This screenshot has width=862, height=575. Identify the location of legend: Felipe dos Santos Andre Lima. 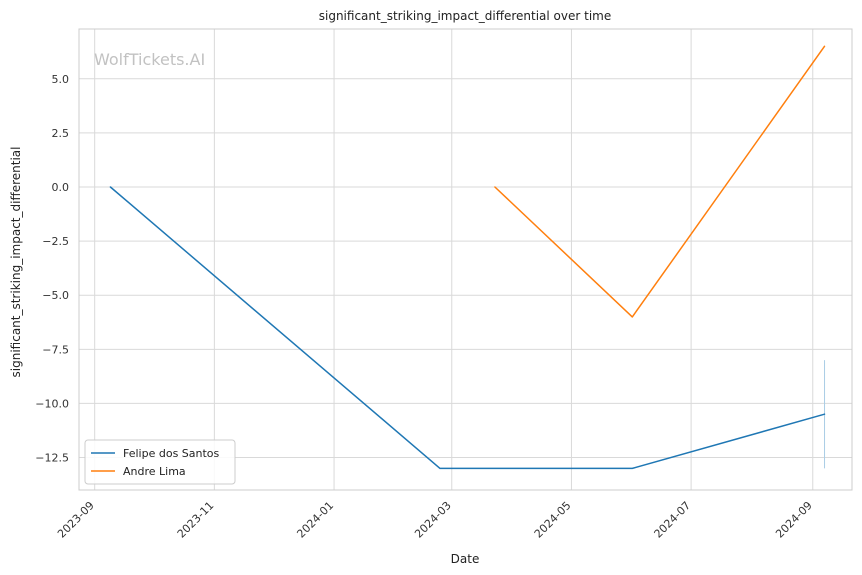
(160, 462).